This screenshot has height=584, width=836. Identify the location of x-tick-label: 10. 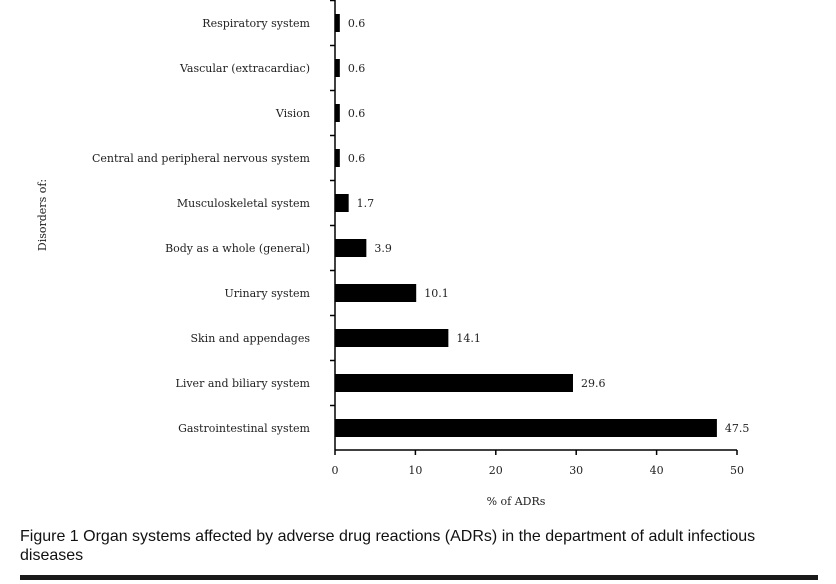
(415, 470).